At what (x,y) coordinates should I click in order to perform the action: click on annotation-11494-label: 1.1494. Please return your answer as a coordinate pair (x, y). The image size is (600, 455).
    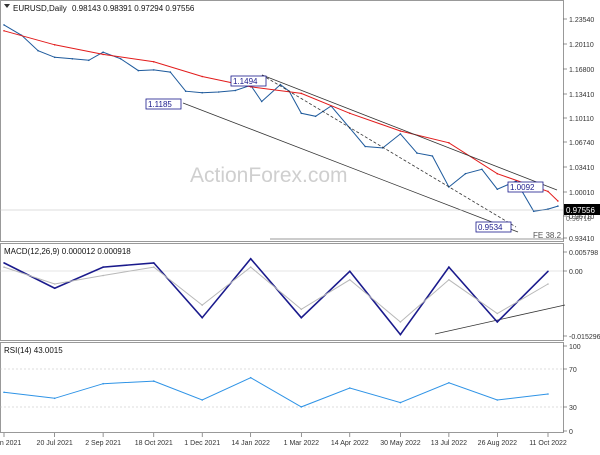
    Looking at the image, I should click on (245, 81).